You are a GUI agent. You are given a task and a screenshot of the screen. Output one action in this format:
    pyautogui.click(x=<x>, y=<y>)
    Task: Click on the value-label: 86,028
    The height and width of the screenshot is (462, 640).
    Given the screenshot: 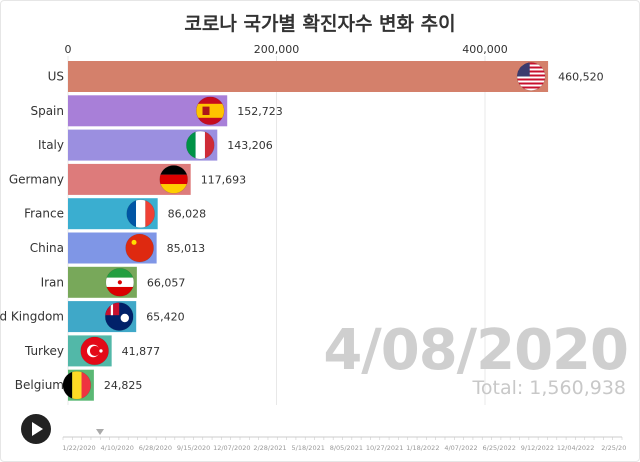 What is the action you would take?
    pyautogui.click(x=187, y=214)
    